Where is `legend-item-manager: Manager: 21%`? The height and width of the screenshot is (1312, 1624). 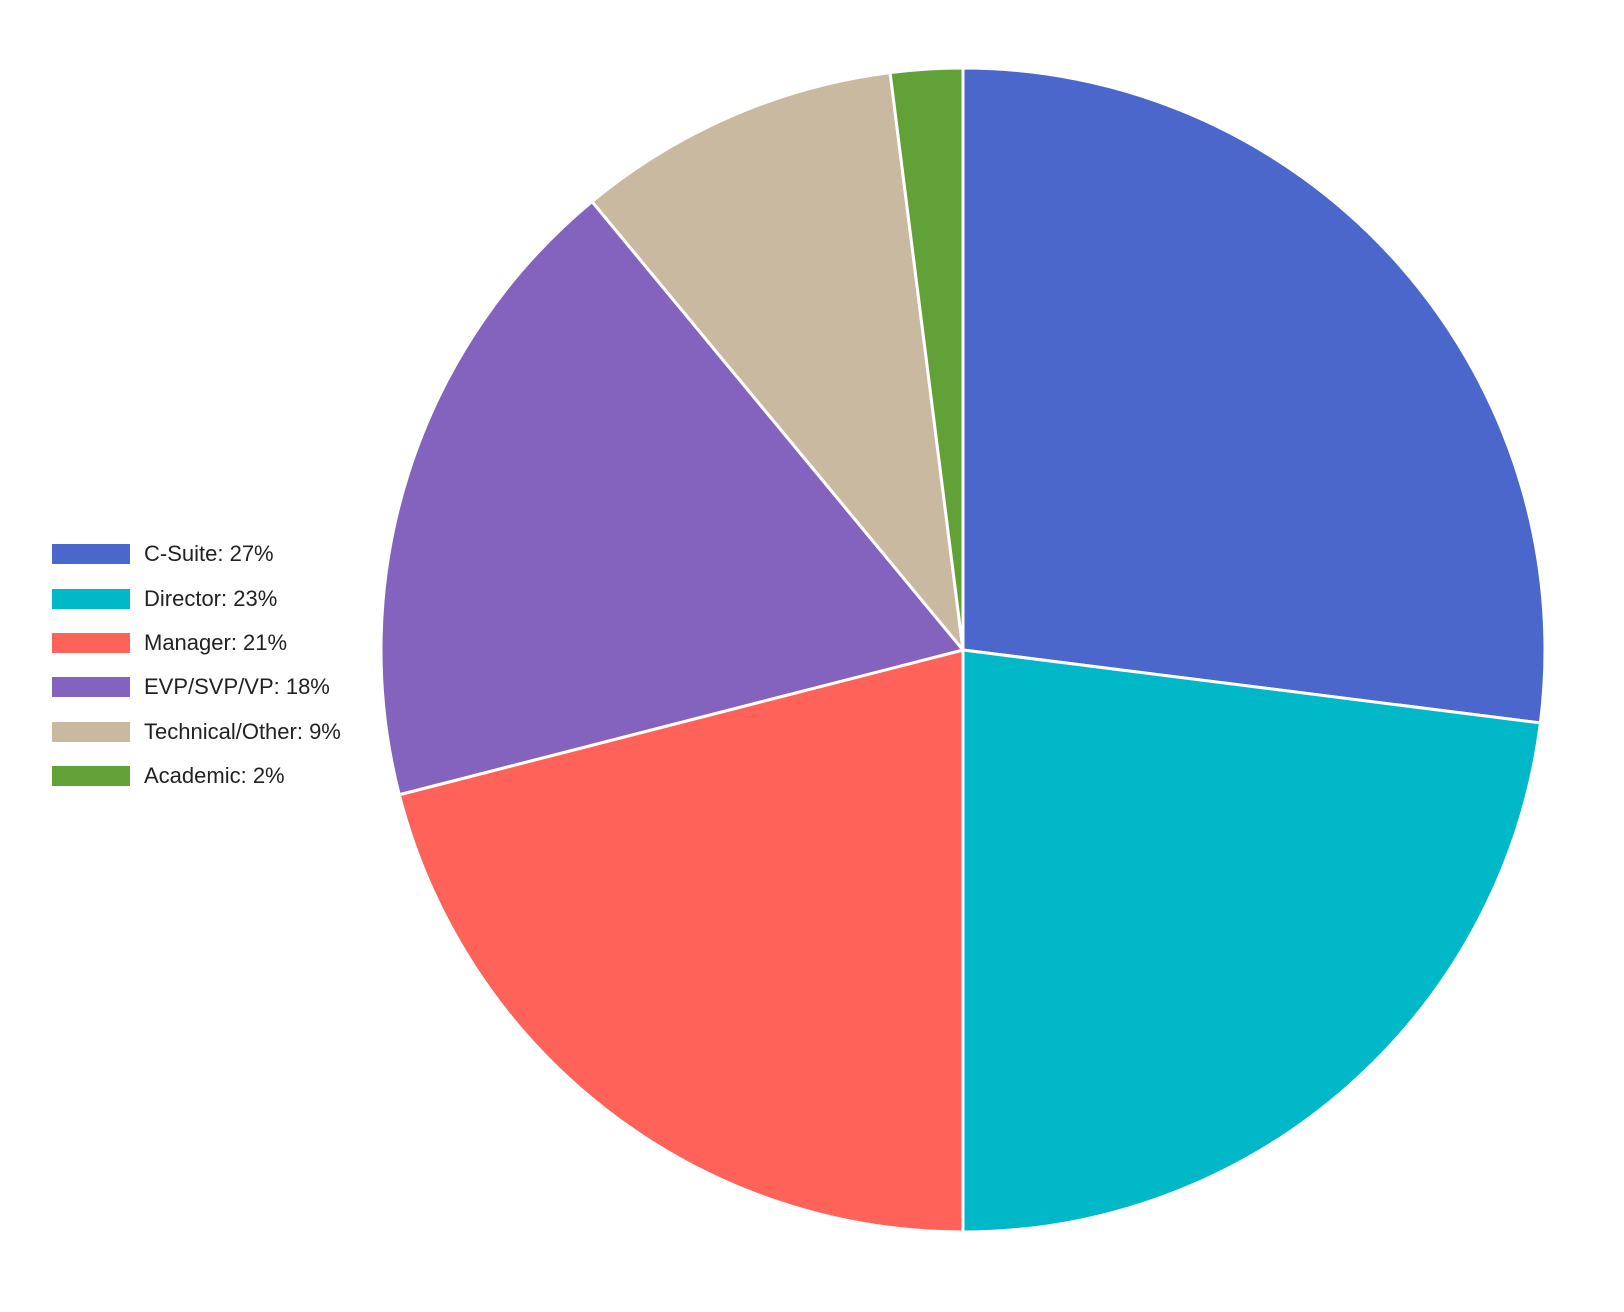 legend-item-manager: Manager: 21% is located at coordinates (196, 643).